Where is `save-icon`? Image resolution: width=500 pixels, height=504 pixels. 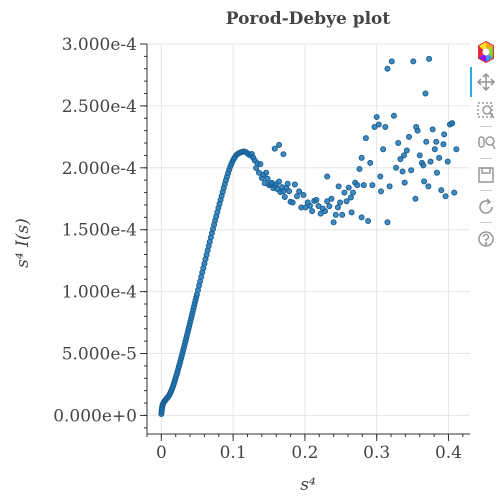
save-icon is located at coordinates (486, 175).